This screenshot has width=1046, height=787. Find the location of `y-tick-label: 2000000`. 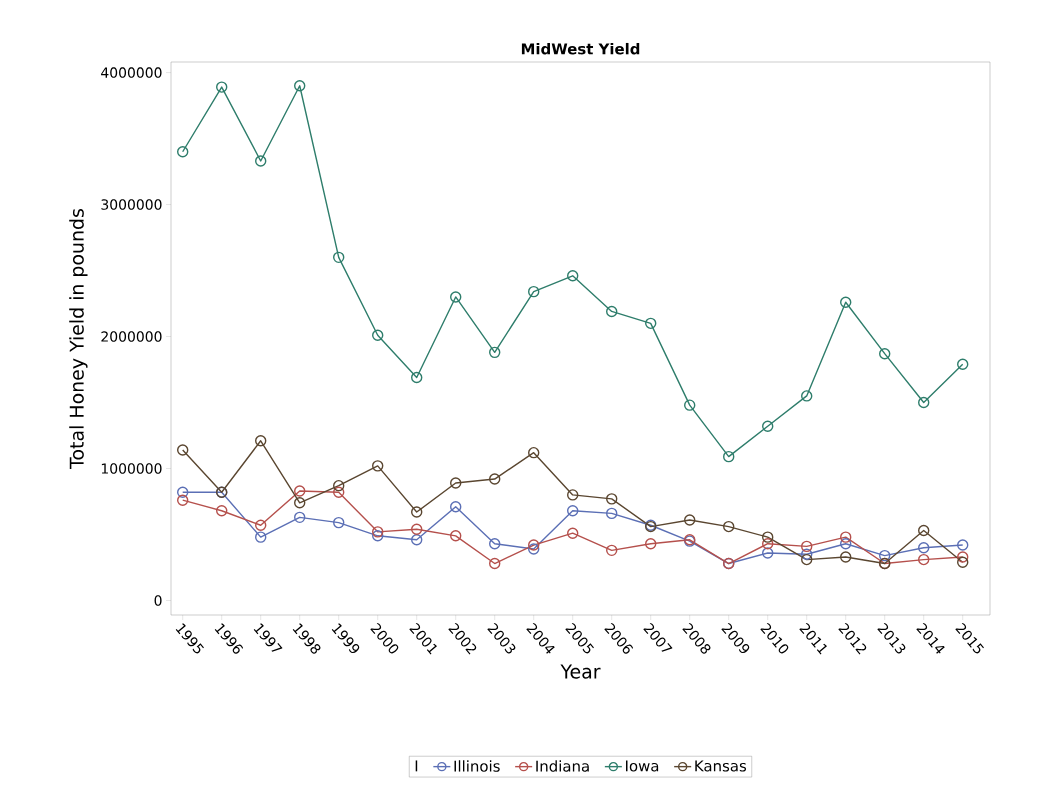

y-tick-label: 2000000 is located at coordinates (131, 336).